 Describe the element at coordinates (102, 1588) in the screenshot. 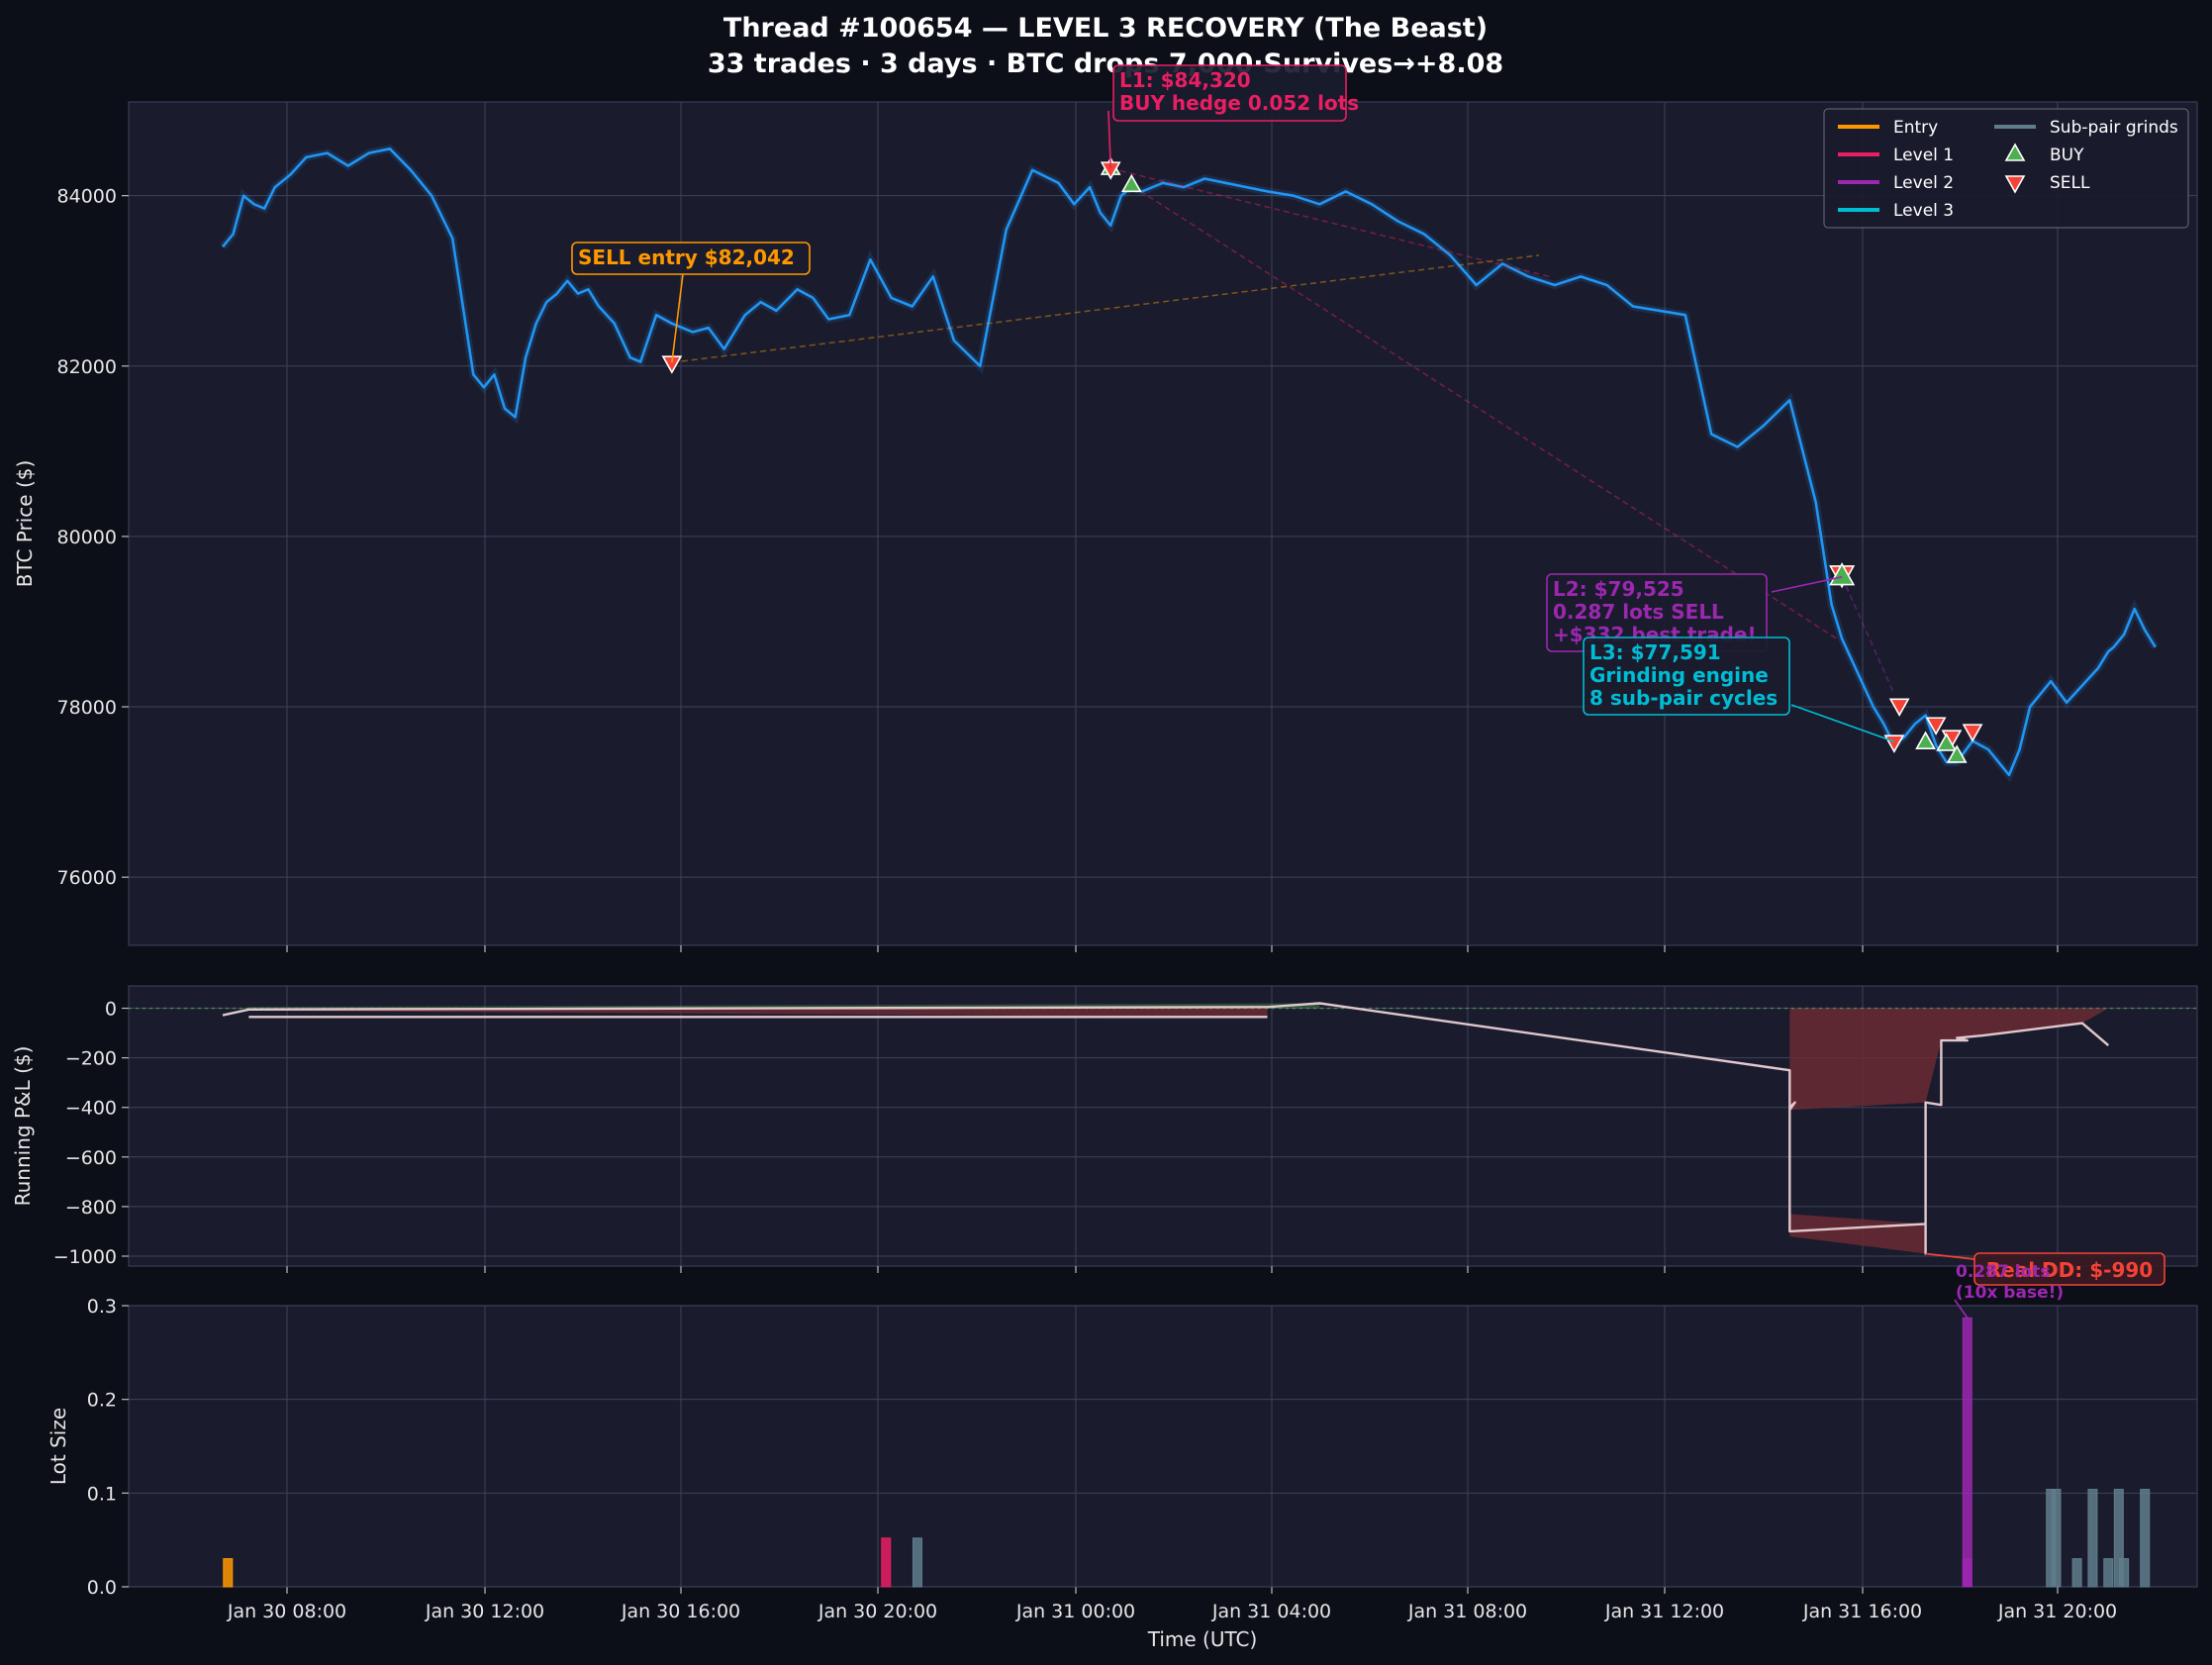

I see `lots-ytick-label: 0.0` at that location.